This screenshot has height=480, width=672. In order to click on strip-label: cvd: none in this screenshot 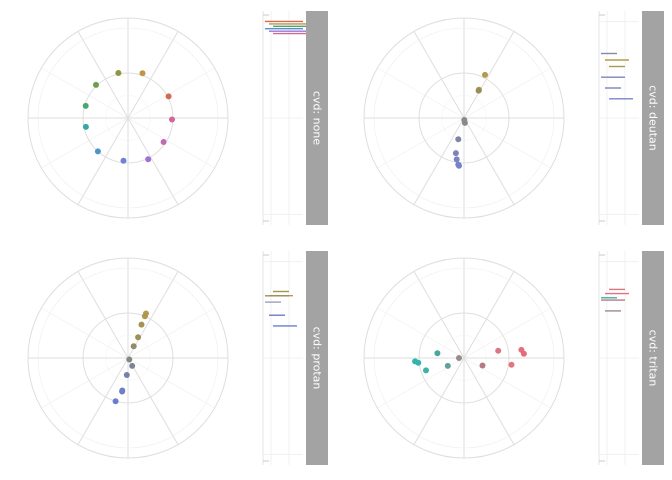, I will do `click(317, 118)`.